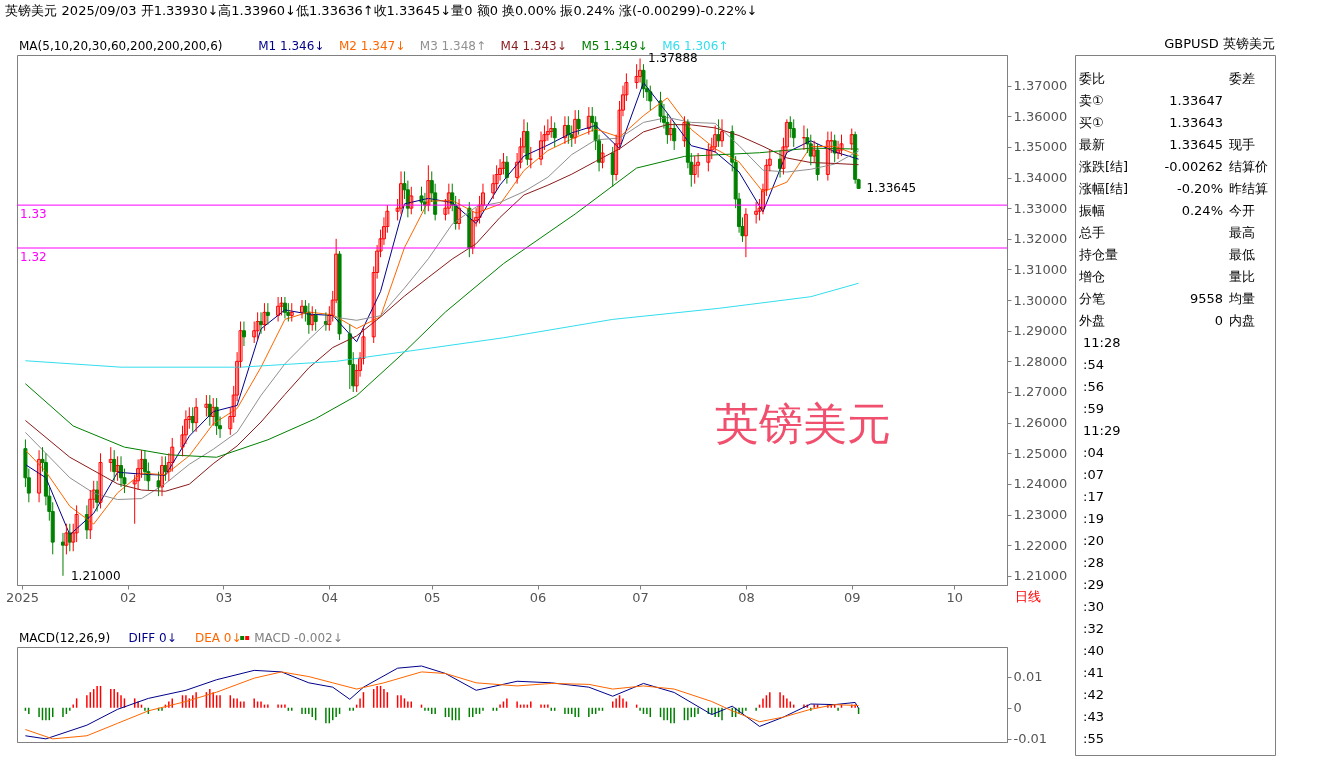 This screenshot has width=1329, height=762. What do you see at coordinates (802, 423) in the screenshot?
I see `annotation: 英镑美元` at bounding box center [802, 423].